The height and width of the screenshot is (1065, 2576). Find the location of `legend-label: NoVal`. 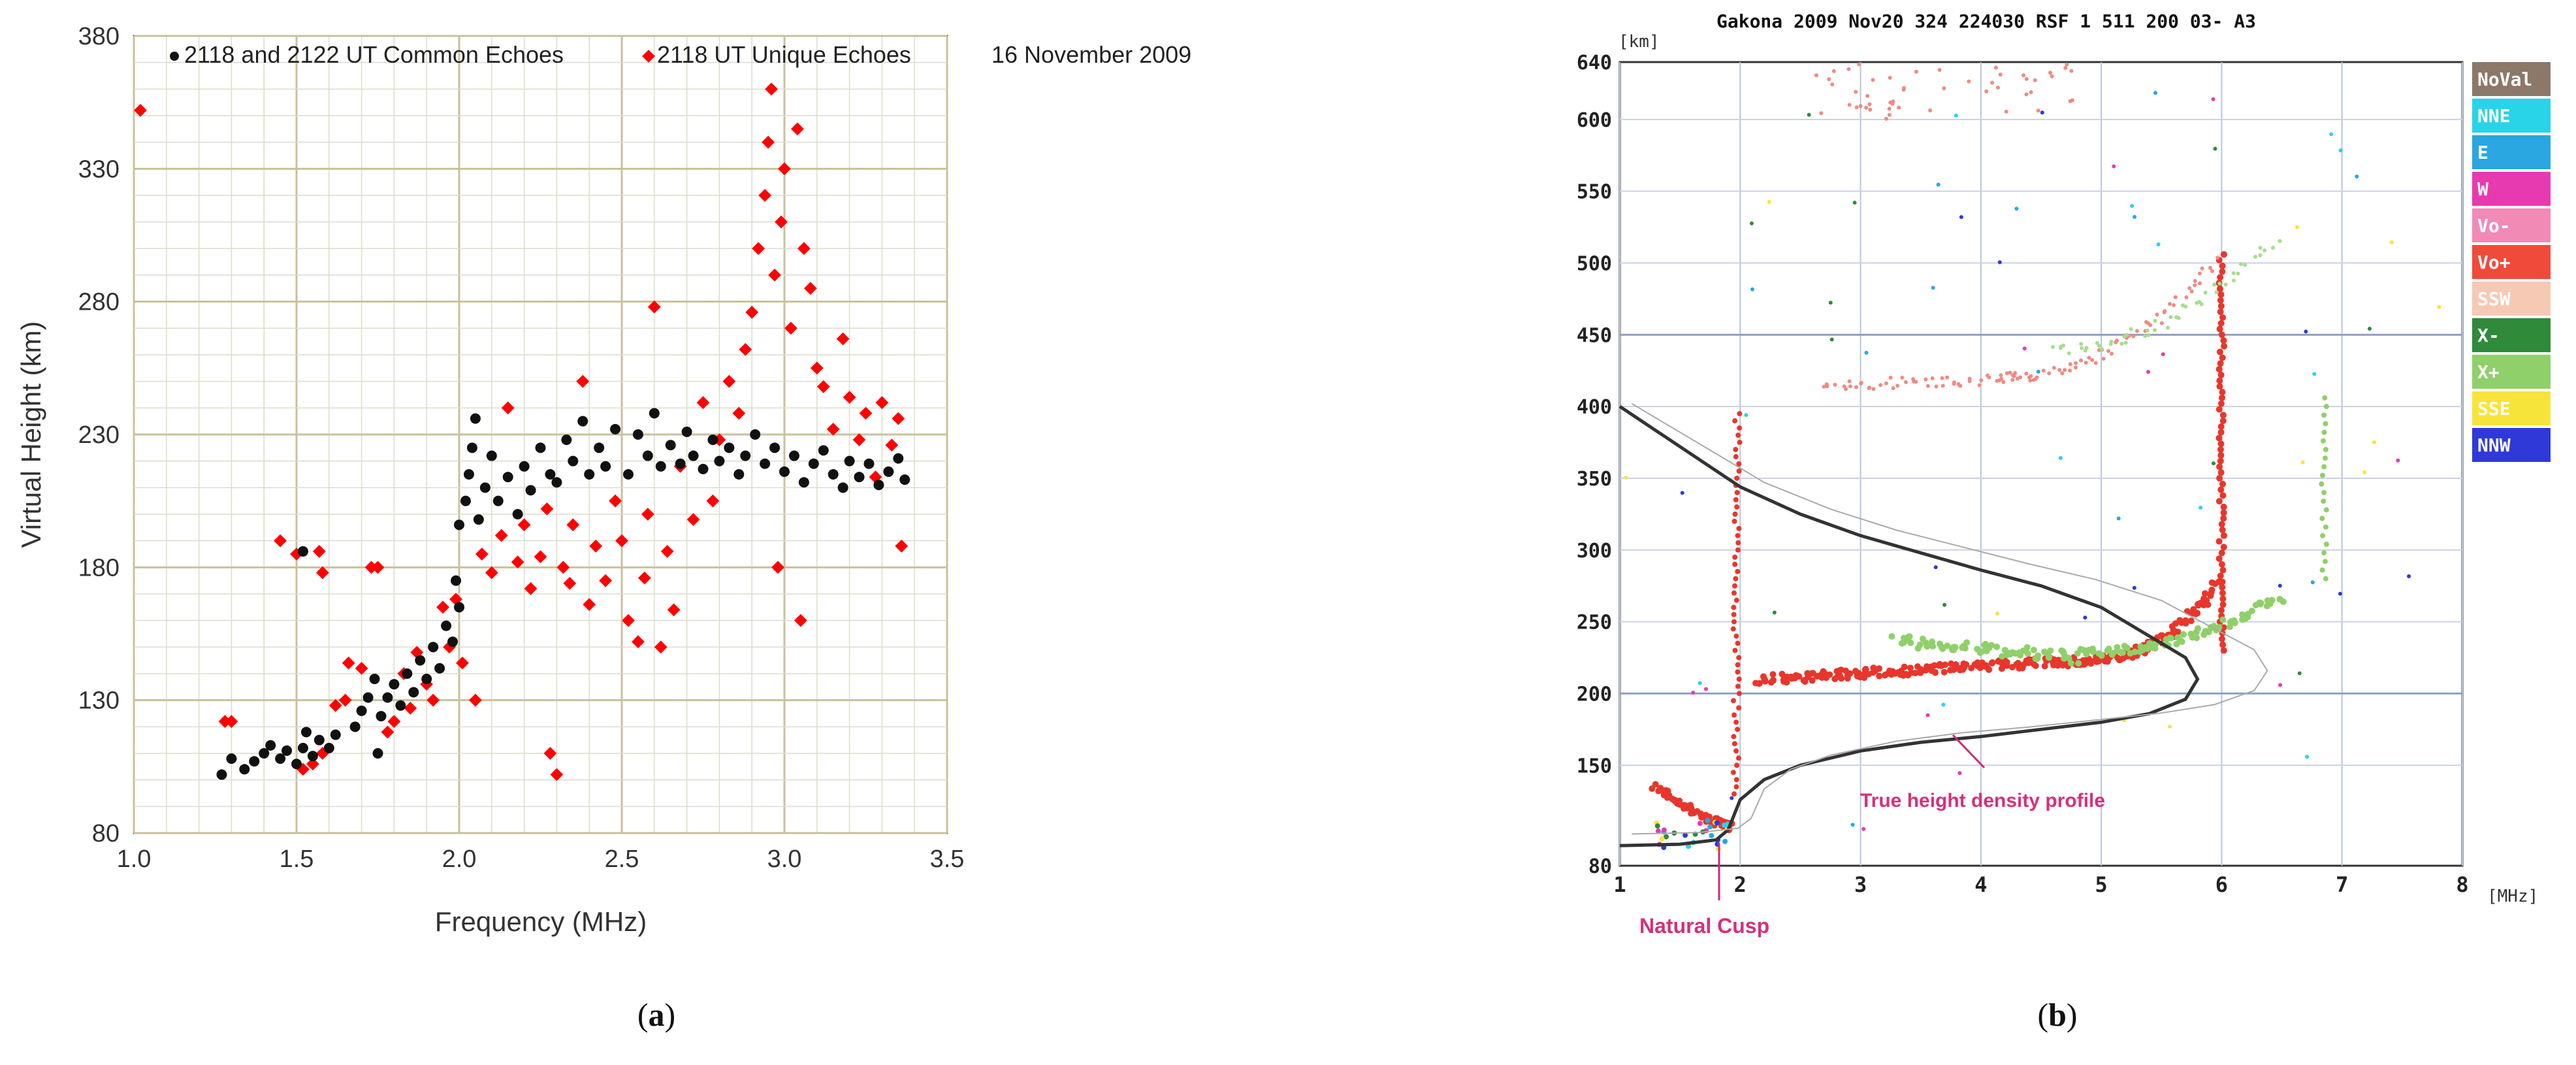

legend-label: NoVal is located at coordinates (2504, 79).